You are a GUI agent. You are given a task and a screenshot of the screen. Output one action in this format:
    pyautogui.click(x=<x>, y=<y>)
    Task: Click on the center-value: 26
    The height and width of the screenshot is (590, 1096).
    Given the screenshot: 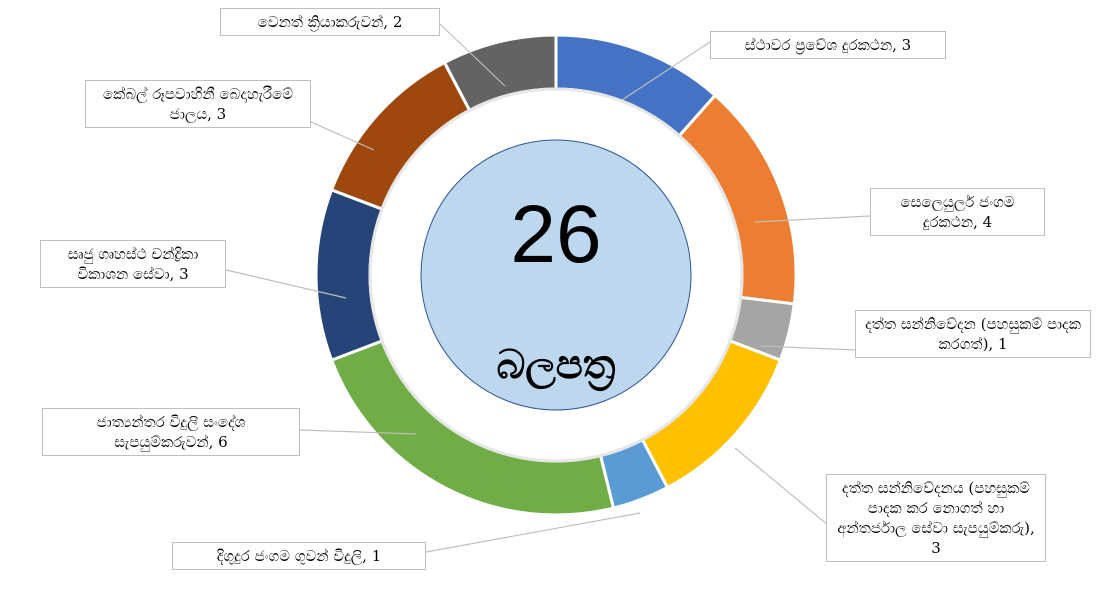 What is the action you would take?
    pyautogui.click(x=555, y=234)
    